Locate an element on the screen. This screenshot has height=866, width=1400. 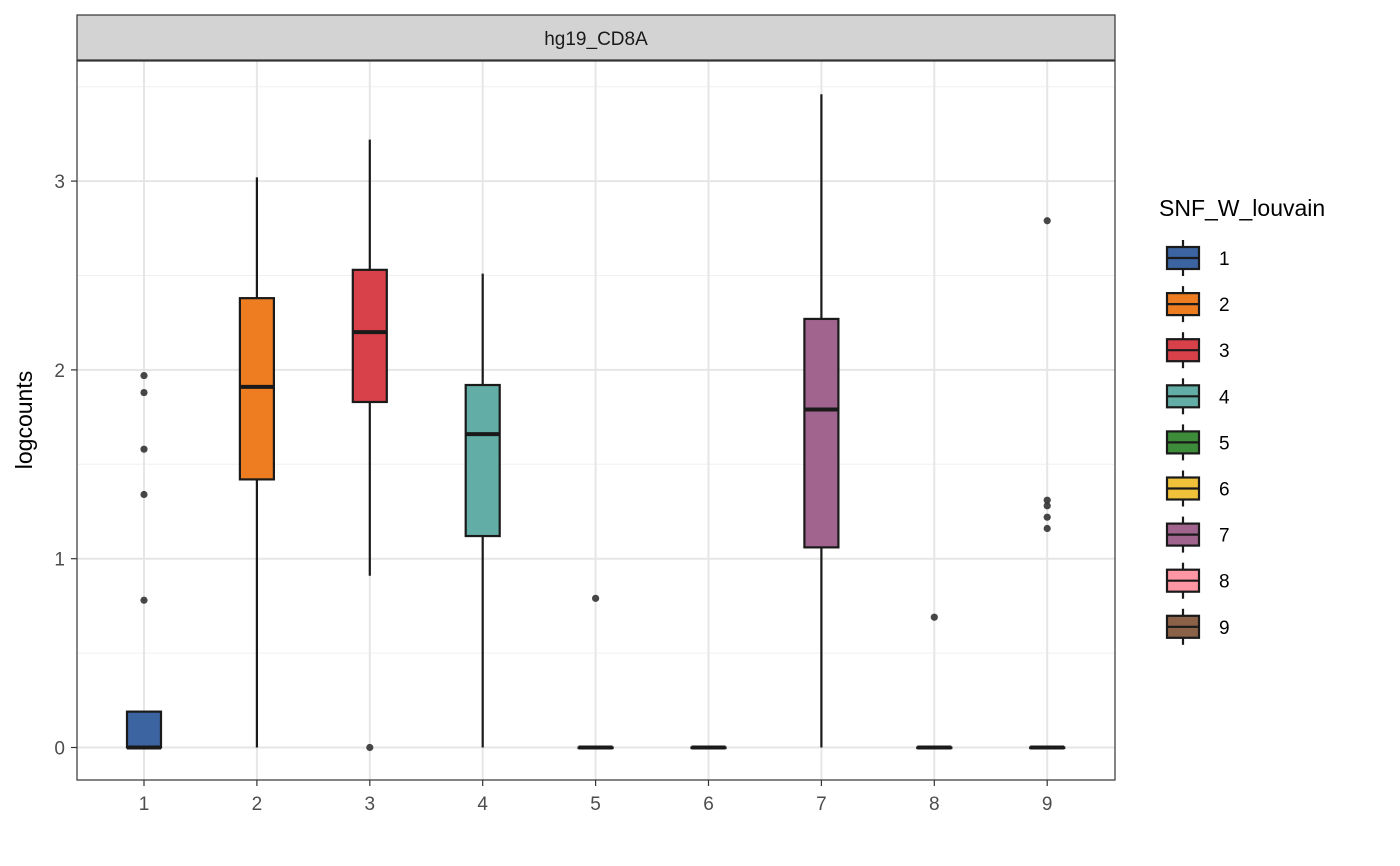
y-tick-label: 2 is located at coordinates (59, 371).